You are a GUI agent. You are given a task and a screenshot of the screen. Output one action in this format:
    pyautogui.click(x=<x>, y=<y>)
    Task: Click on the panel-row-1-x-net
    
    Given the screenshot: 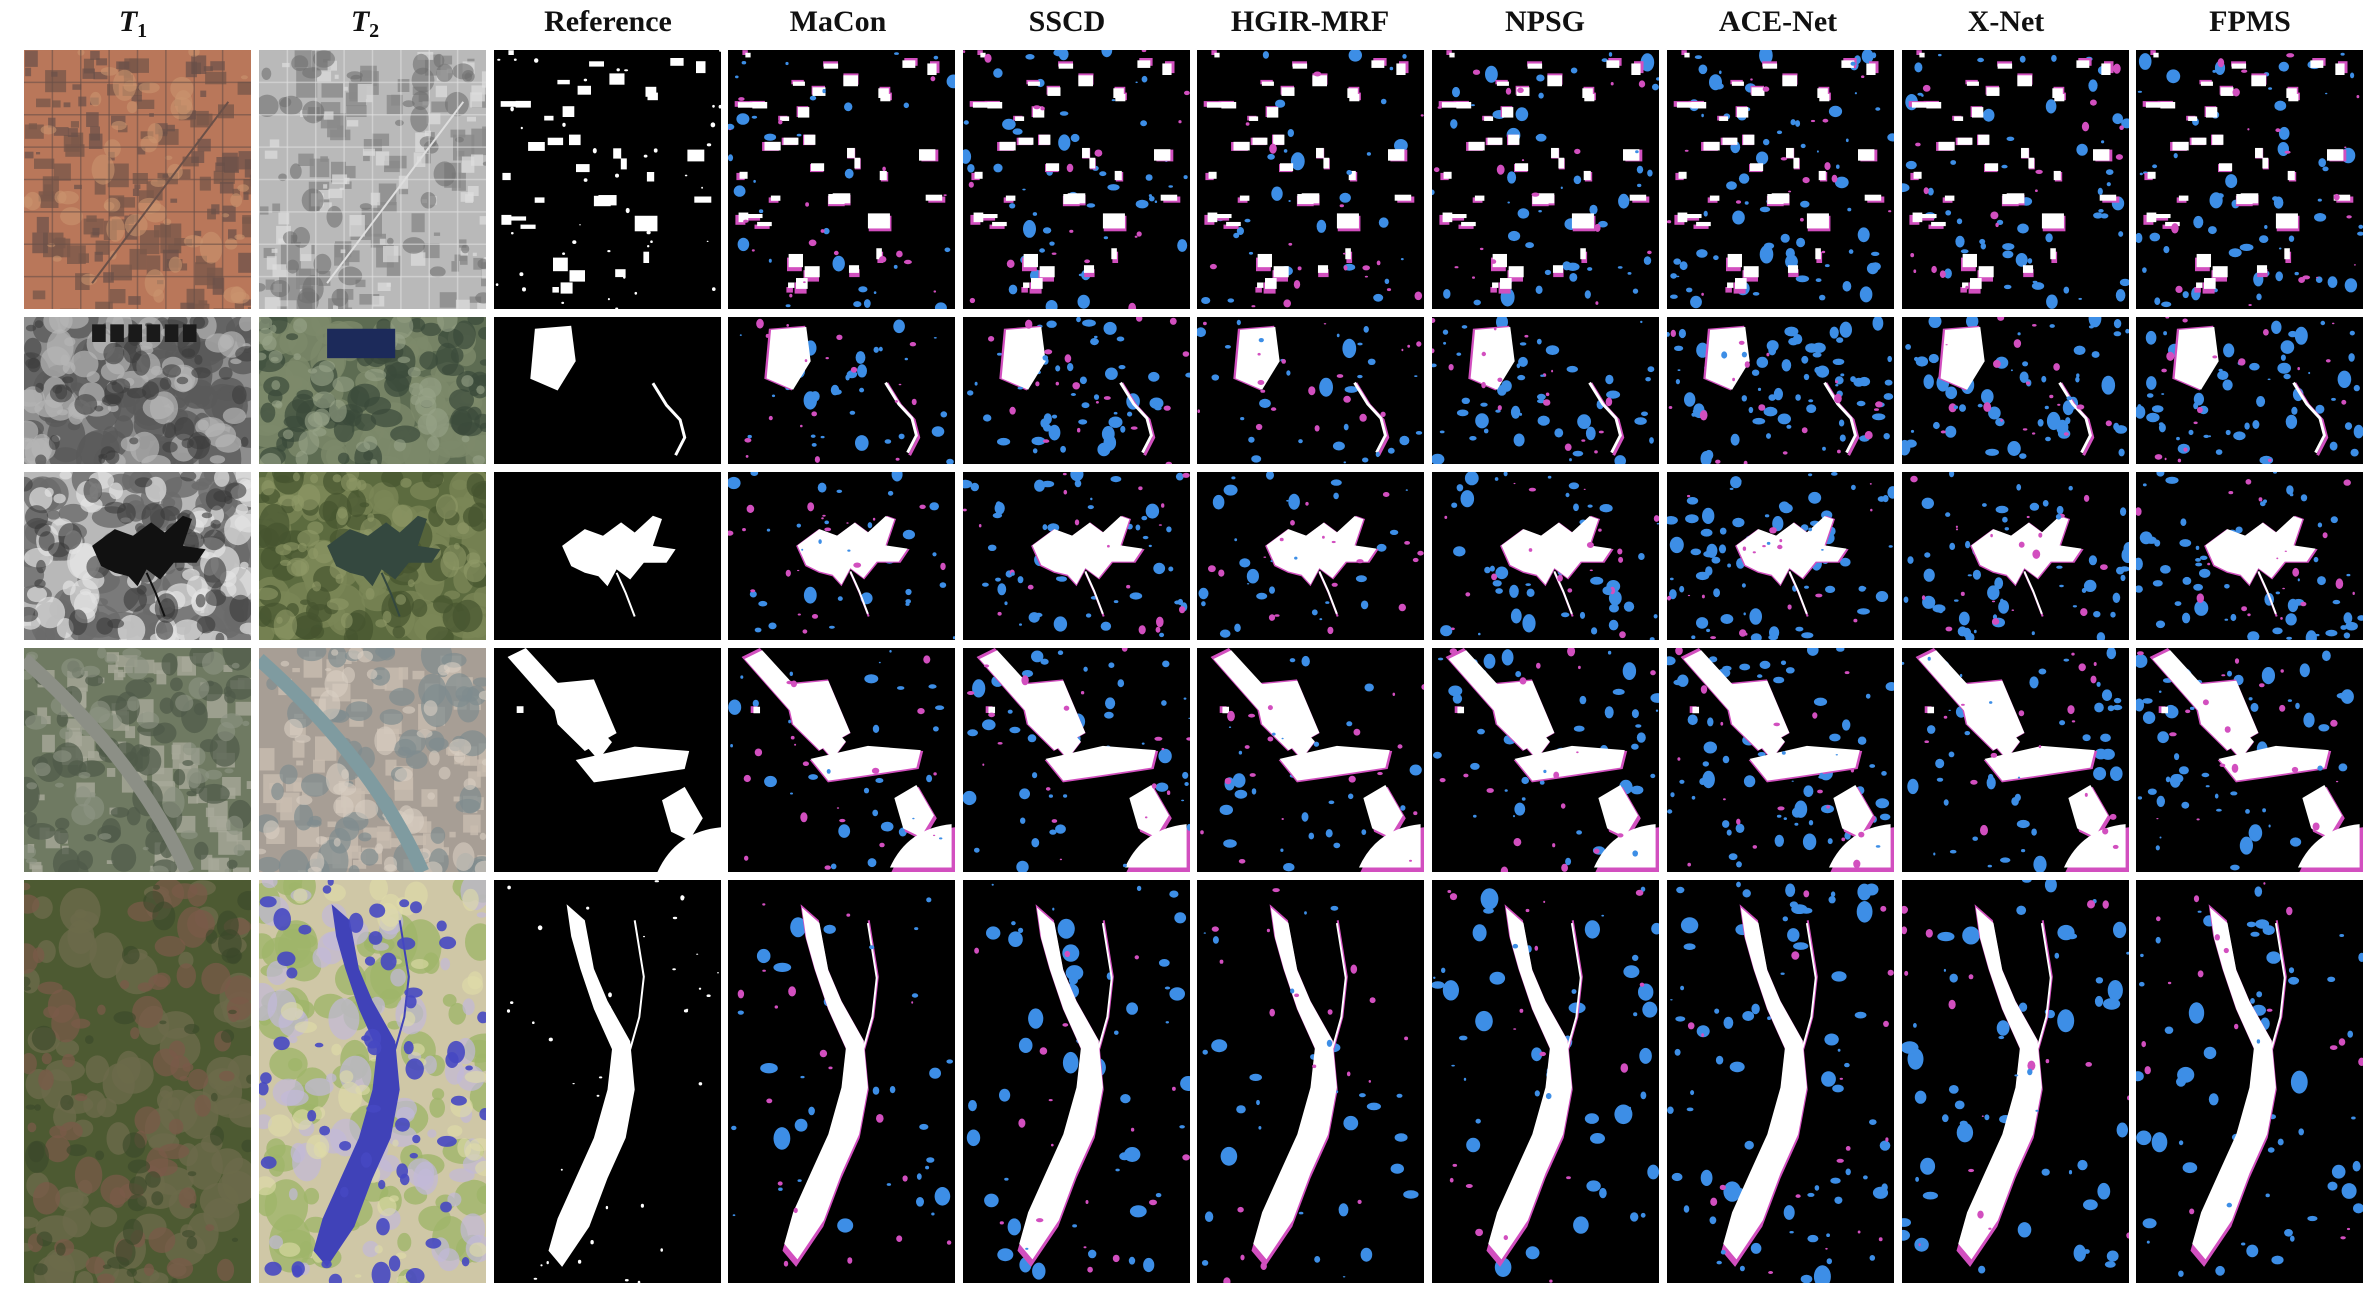 What is the action you would take?
    pyautogui.click(x=2015, y=179)
    